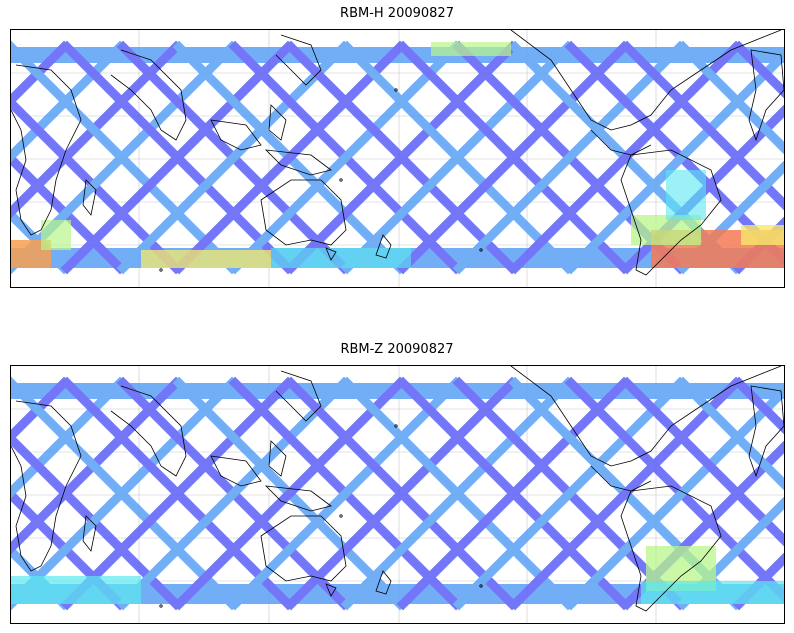 Image resolution: width=794 pixels, height=633 pixels. I want to click on southwest-band, so click(76, 590).